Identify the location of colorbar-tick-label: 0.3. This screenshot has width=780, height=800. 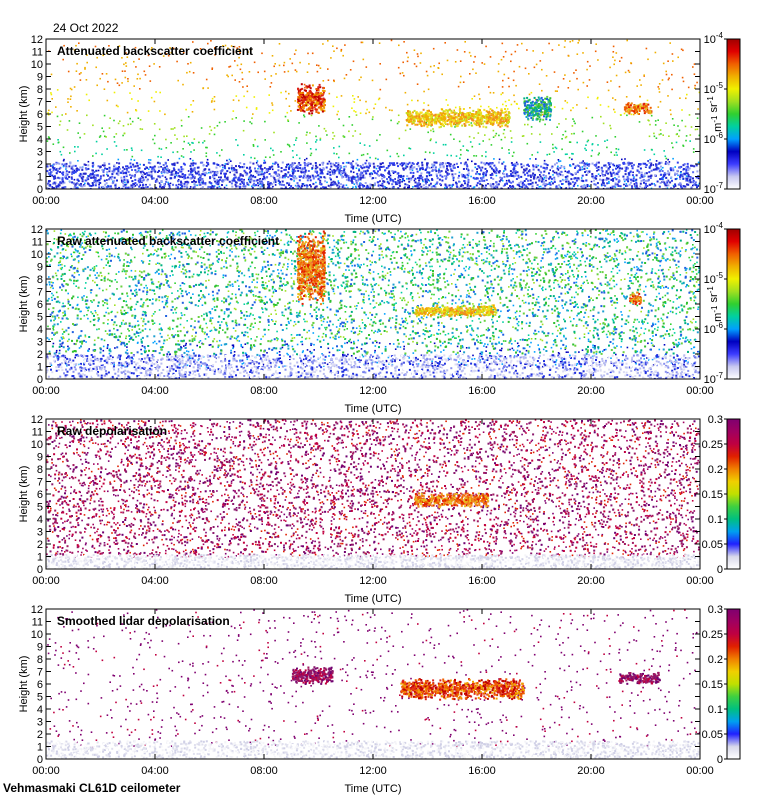
(715, 420).